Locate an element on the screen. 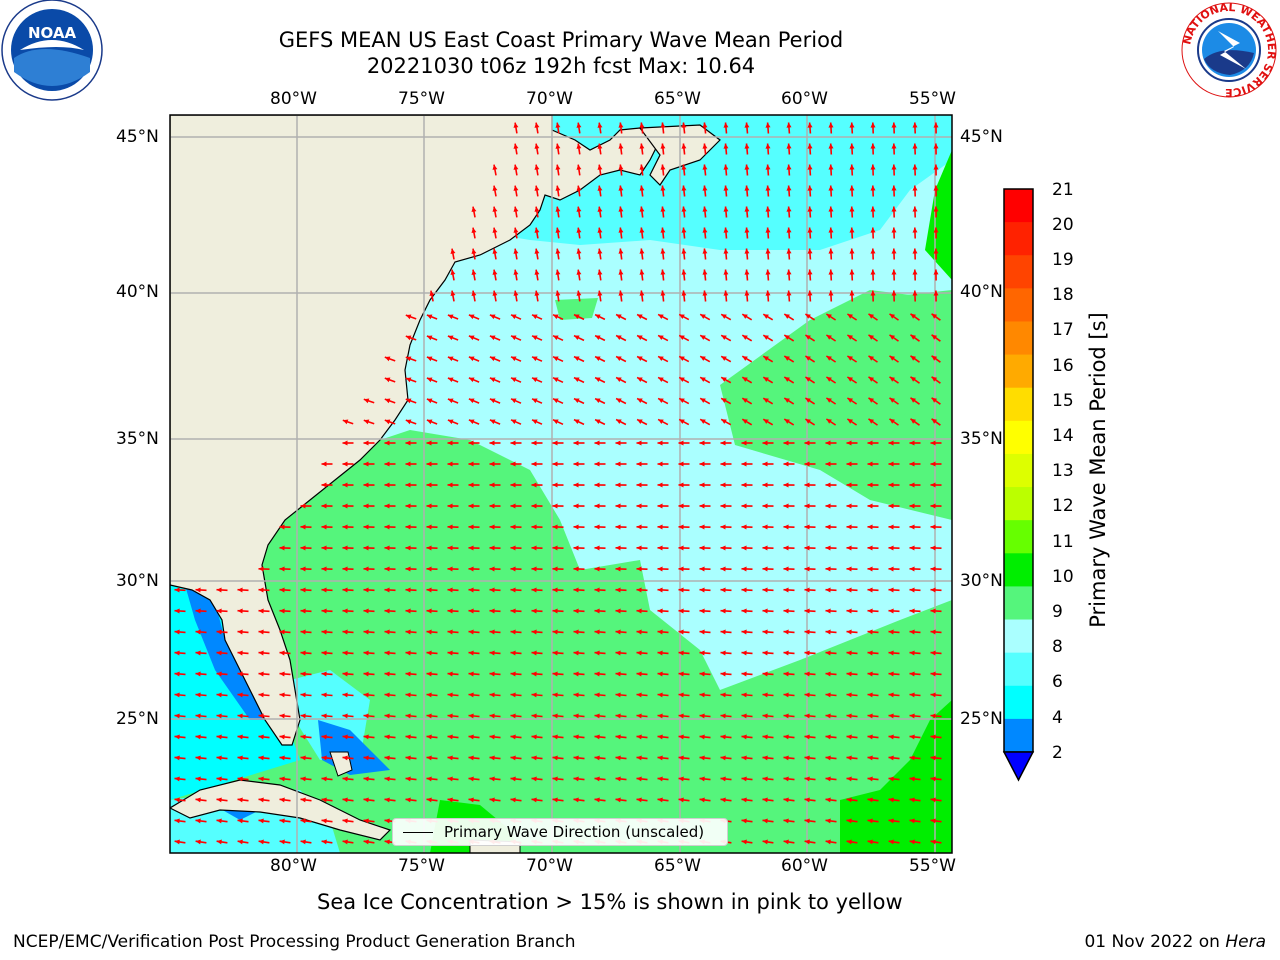 The height and width of the screenshot is (960, 1280). colorbar-segment is located at coordinates (1018, 636).